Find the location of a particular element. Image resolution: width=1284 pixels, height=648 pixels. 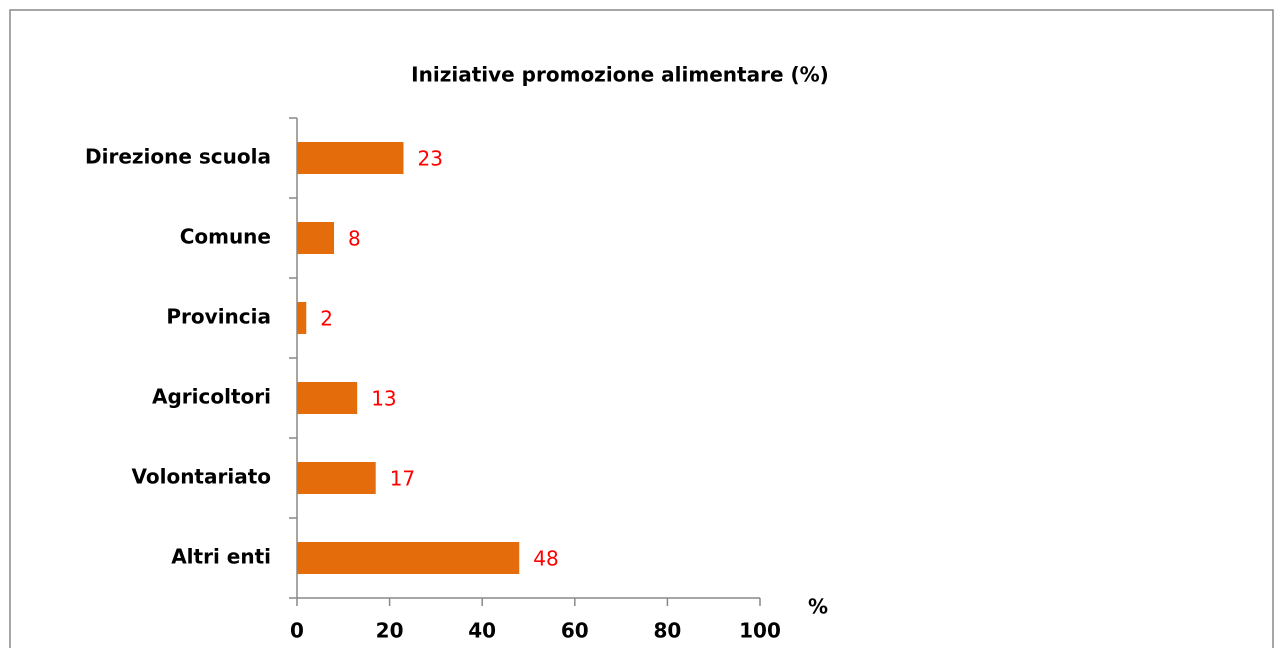

y-tick-label: Agricoltori is located at coordinates (211, 397).